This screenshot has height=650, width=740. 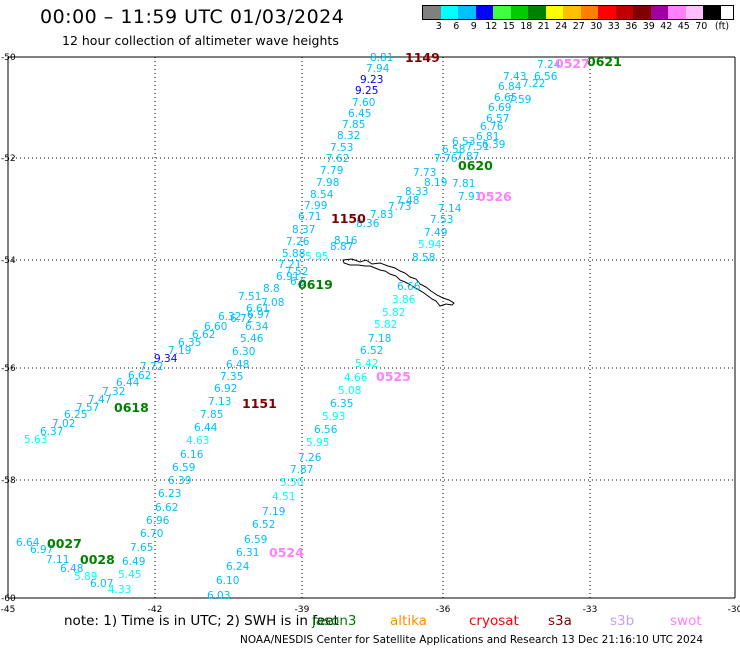 I want to click on legend-value: 30, so click(x=596, y=26).